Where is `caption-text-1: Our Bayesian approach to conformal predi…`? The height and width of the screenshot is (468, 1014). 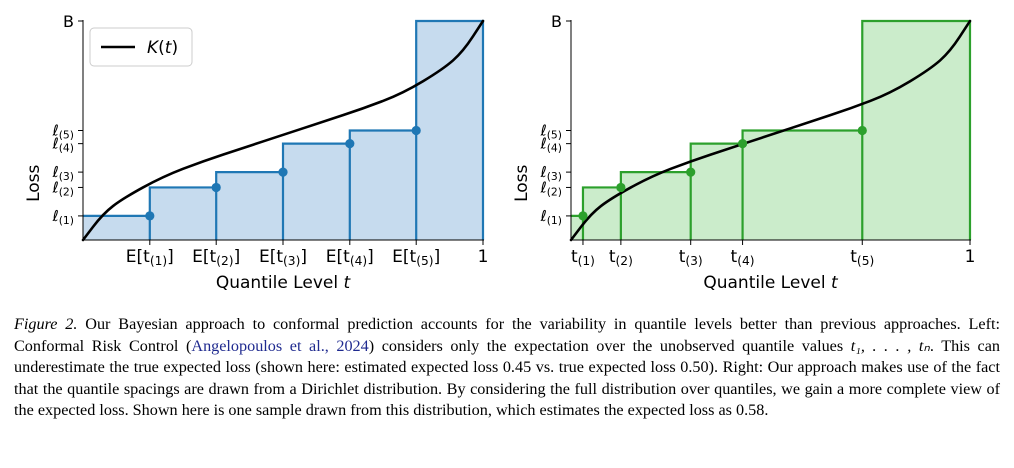
caption-text-1: Our Bayesian approach to conformal predi… is located at coordinates (507, 335).